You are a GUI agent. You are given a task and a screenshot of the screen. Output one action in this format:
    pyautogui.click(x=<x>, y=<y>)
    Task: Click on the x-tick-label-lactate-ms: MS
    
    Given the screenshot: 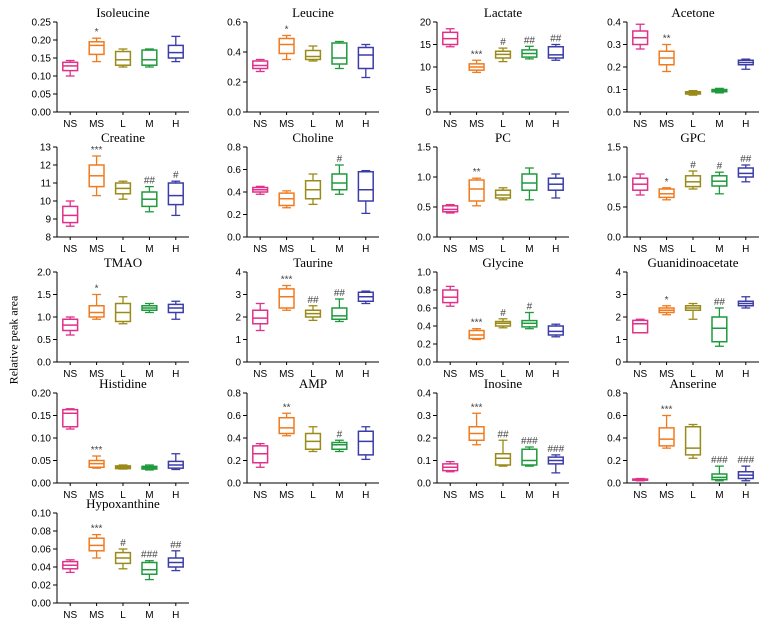 What is the action you would take?
    pyautogui.click(x=476, y=124)
    